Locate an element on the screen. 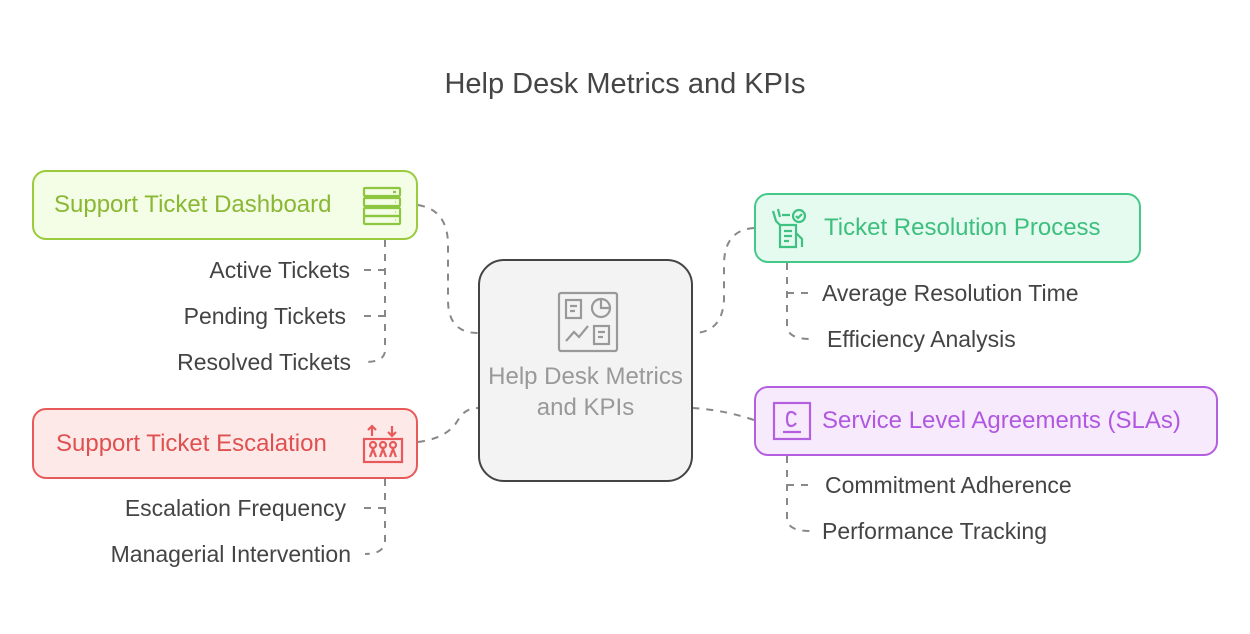 This screenshot has height=634, width=1250. leaf-active-tickets: Active Tickets is located at coordinates (279, 270).